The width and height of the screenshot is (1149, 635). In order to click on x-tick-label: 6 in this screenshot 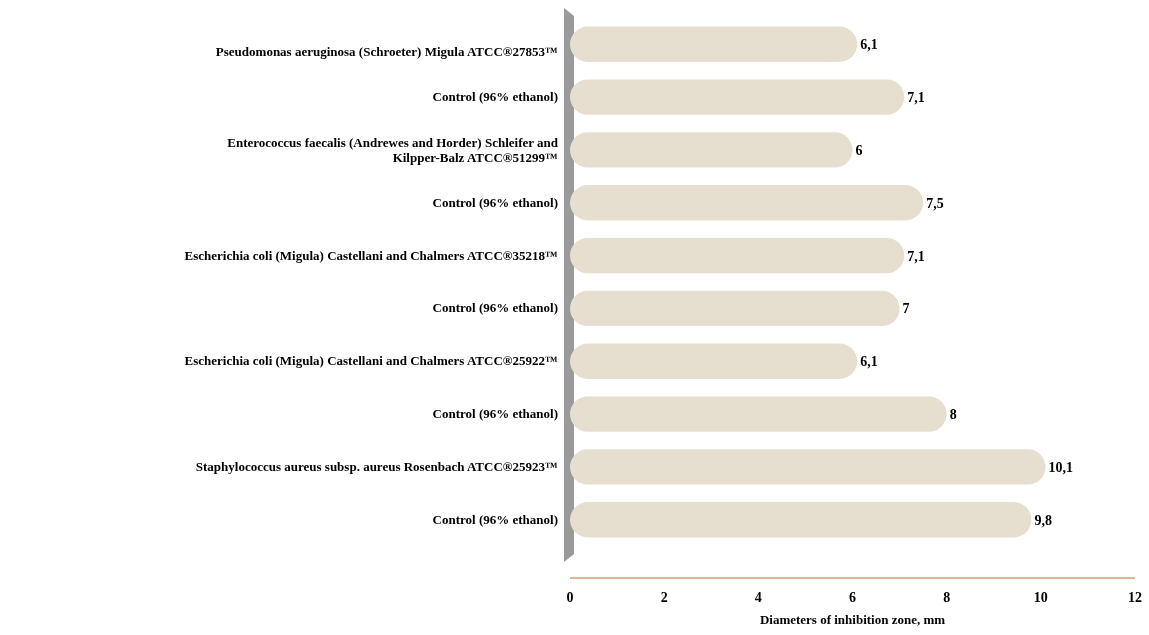, I will do `click(852, 597)`.